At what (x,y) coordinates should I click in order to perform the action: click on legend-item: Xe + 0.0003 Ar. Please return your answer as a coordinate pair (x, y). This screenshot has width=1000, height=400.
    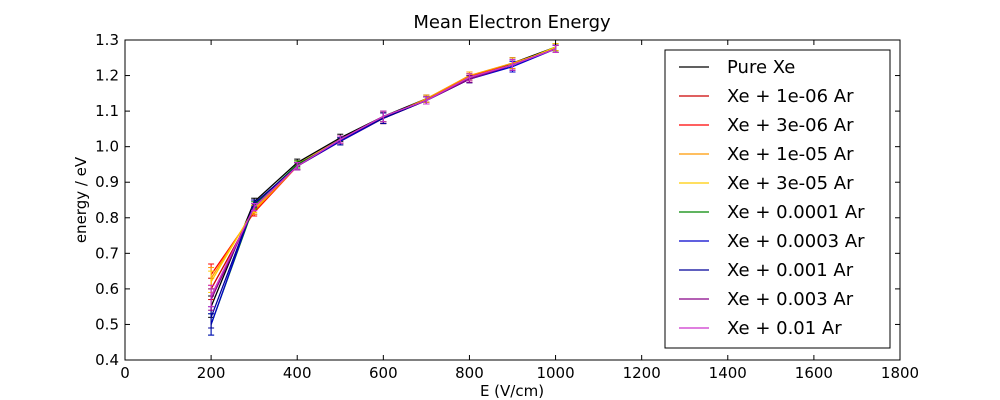
    Looking at the image, I should click on (772, 241).